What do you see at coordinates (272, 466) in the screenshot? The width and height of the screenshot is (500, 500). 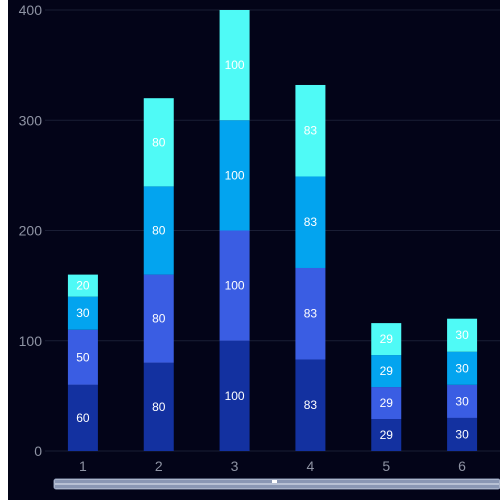 I see `x-axis: 1 2 3 4 5 6` at bounding box center [272, 466].